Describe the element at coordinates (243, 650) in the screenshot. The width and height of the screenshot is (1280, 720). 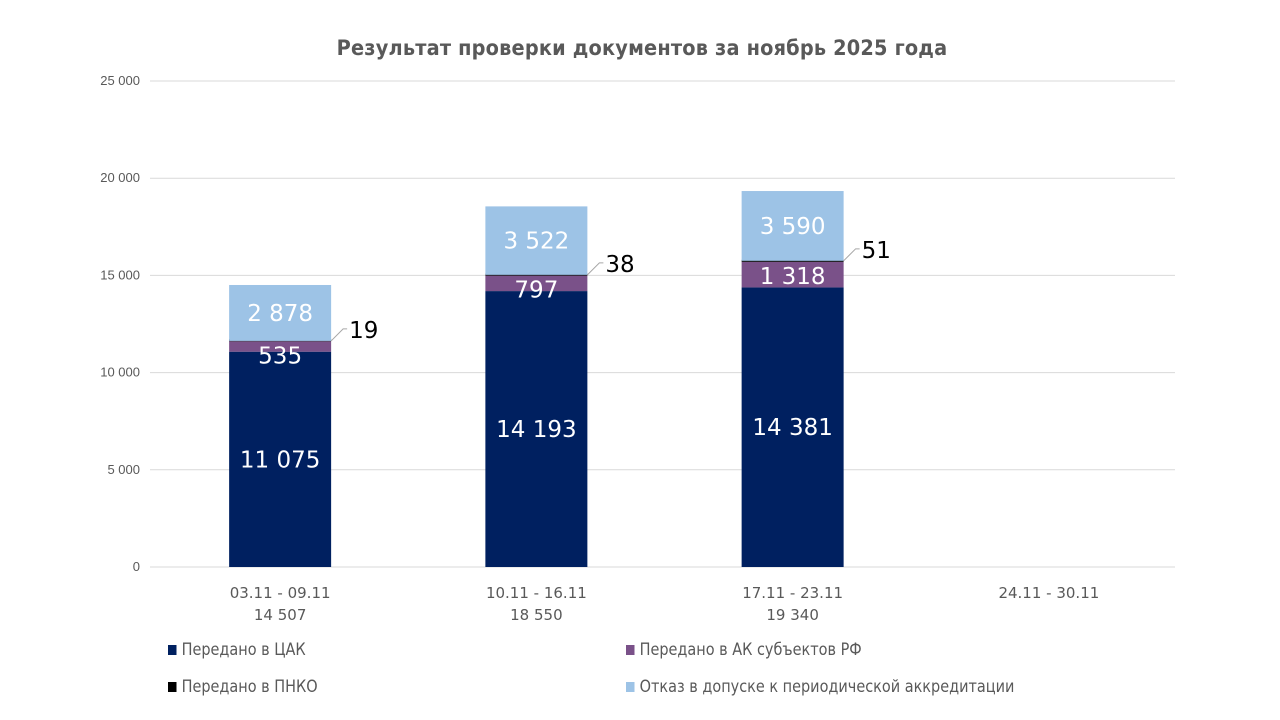
I see `legend-label: Передано в ЦАК` at that location.